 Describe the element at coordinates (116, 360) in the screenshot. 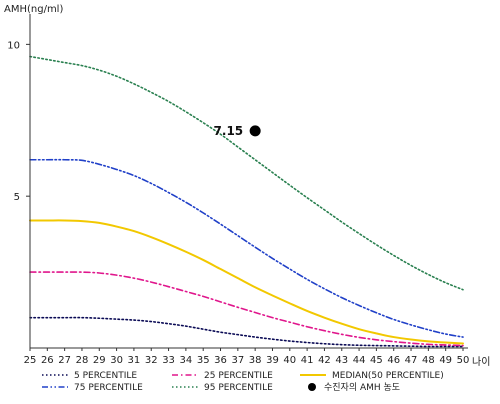

I see `x-tick-label: 30` at that location.